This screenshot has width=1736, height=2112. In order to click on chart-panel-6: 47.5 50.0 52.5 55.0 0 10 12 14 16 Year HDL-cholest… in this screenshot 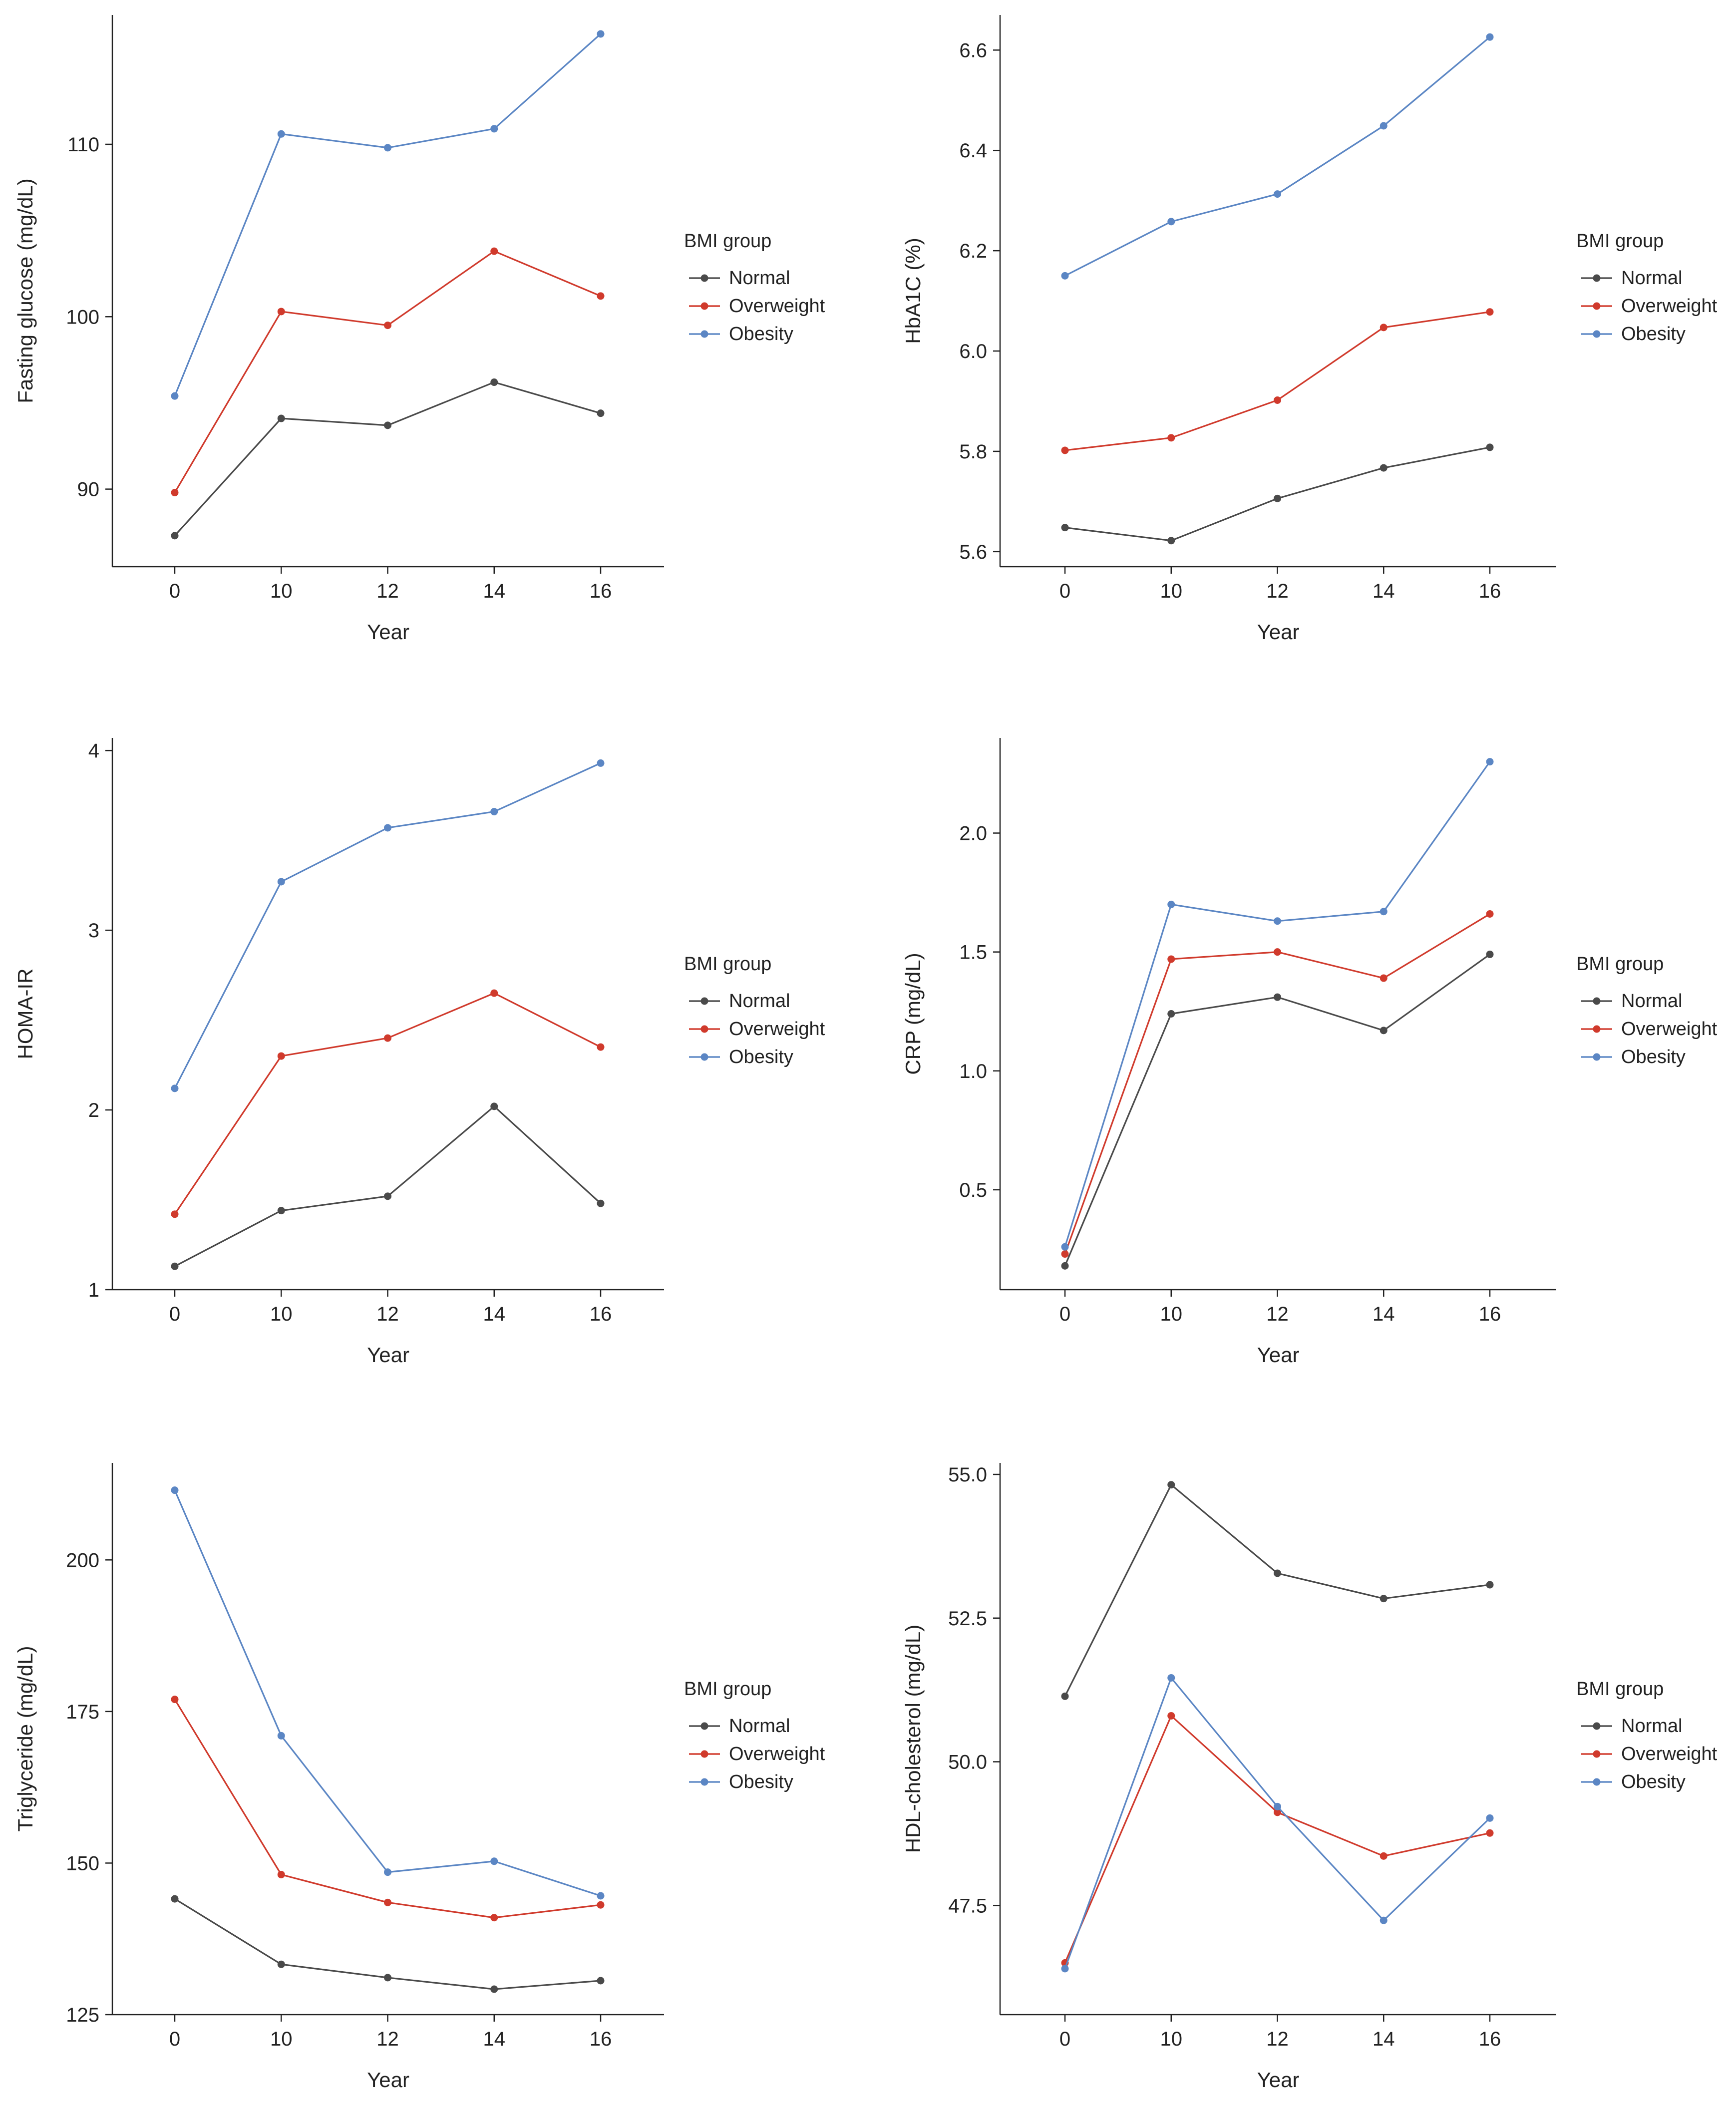, I will do `click(1309, 1777)`.